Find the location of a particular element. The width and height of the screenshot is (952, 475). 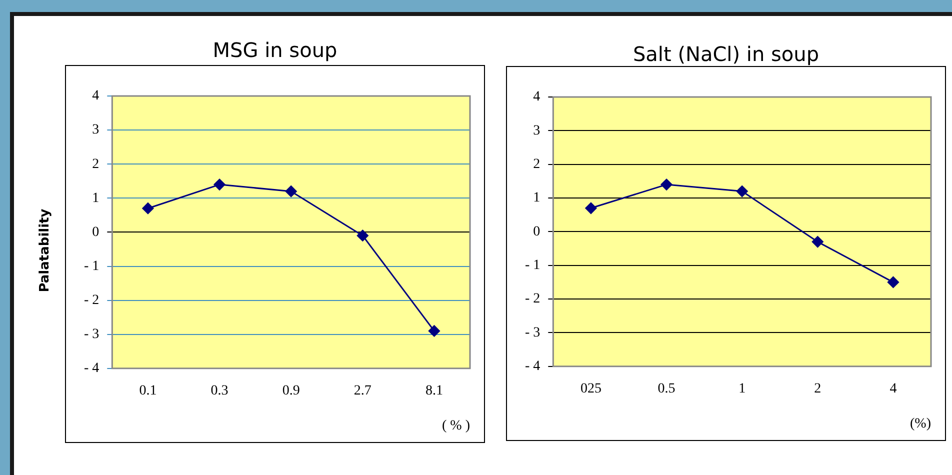

x-tick-label: 2 is located at coordinates (818, 388).